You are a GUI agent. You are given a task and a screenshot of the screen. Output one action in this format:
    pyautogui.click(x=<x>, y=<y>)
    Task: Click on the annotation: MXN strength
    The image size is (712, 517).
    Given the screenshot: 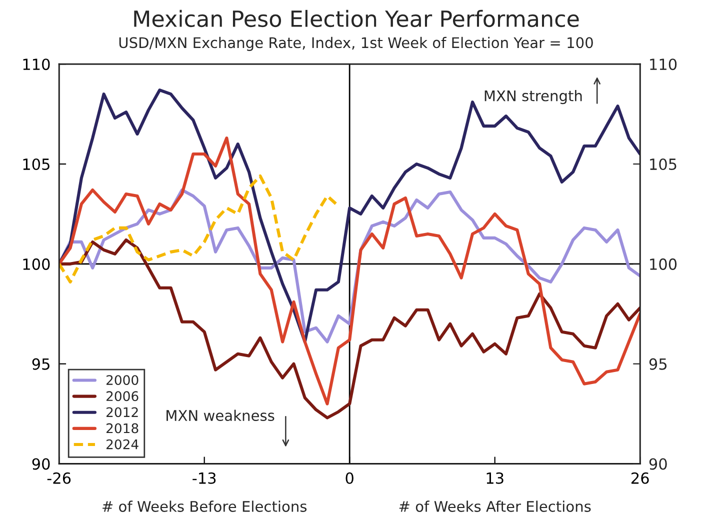 What is the action you would take?
    pyautogui.click(x=533, y=97)
    